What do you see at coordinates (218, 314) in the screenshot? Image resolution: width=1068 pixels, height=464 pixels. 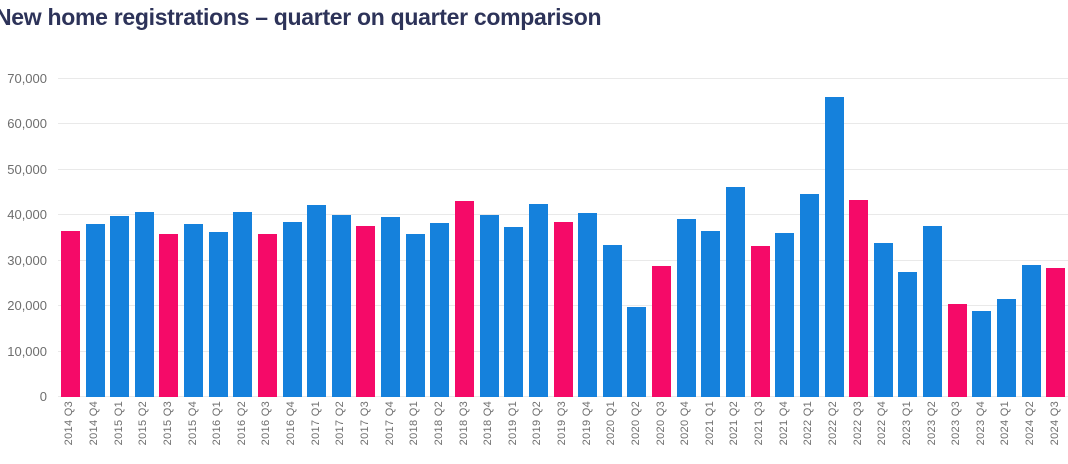 I see `bar-2016-q1` at bounding box center [218, 314].